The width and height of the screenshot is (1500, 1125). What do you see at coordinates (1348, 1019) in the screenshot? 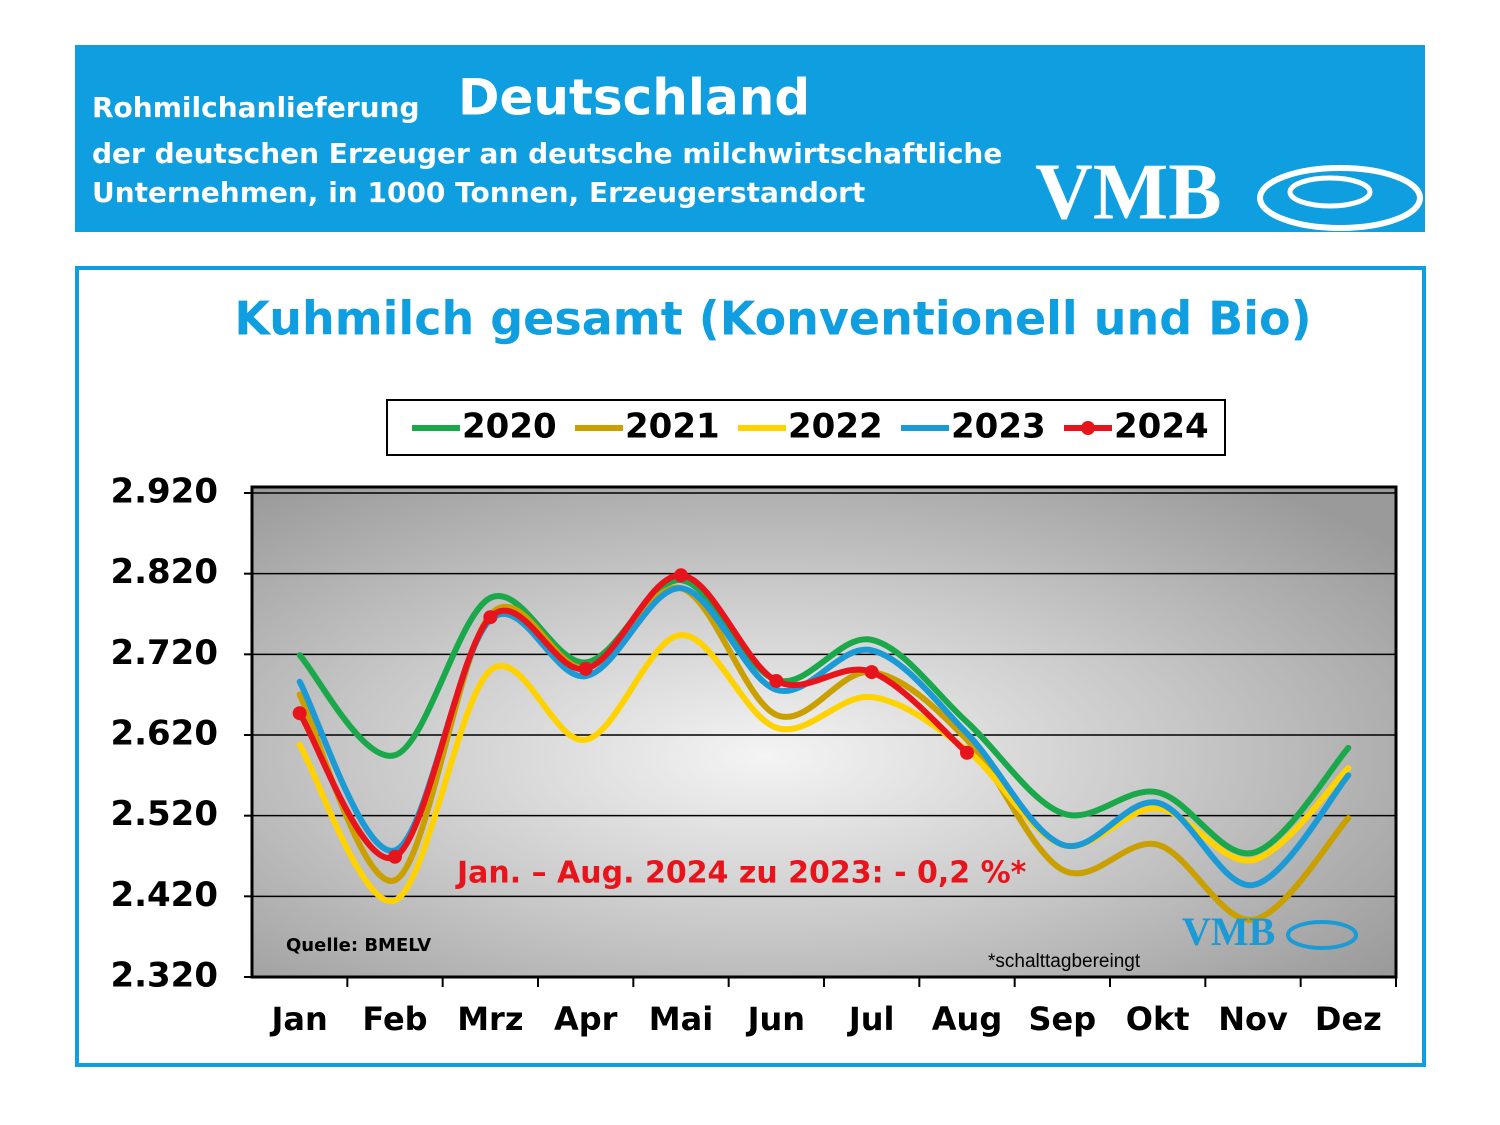
I see `x-tick-label: Dez` at bounding box center [1348, 1019].